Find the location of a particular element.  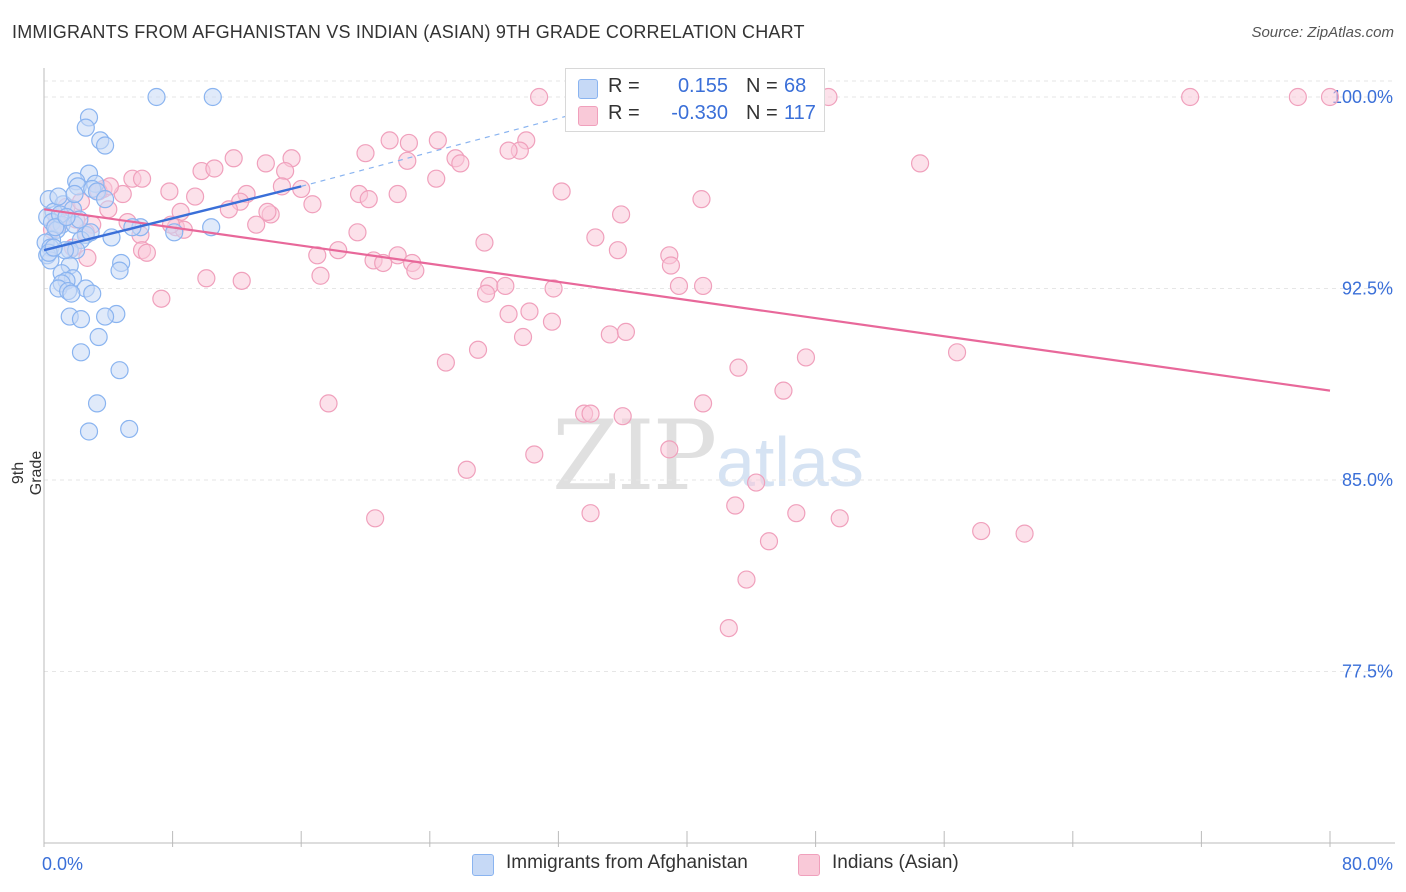

stats-legend: R = 0.155 N = 68 R = -0.330 N = 117 is located at coordinates (695, 100).